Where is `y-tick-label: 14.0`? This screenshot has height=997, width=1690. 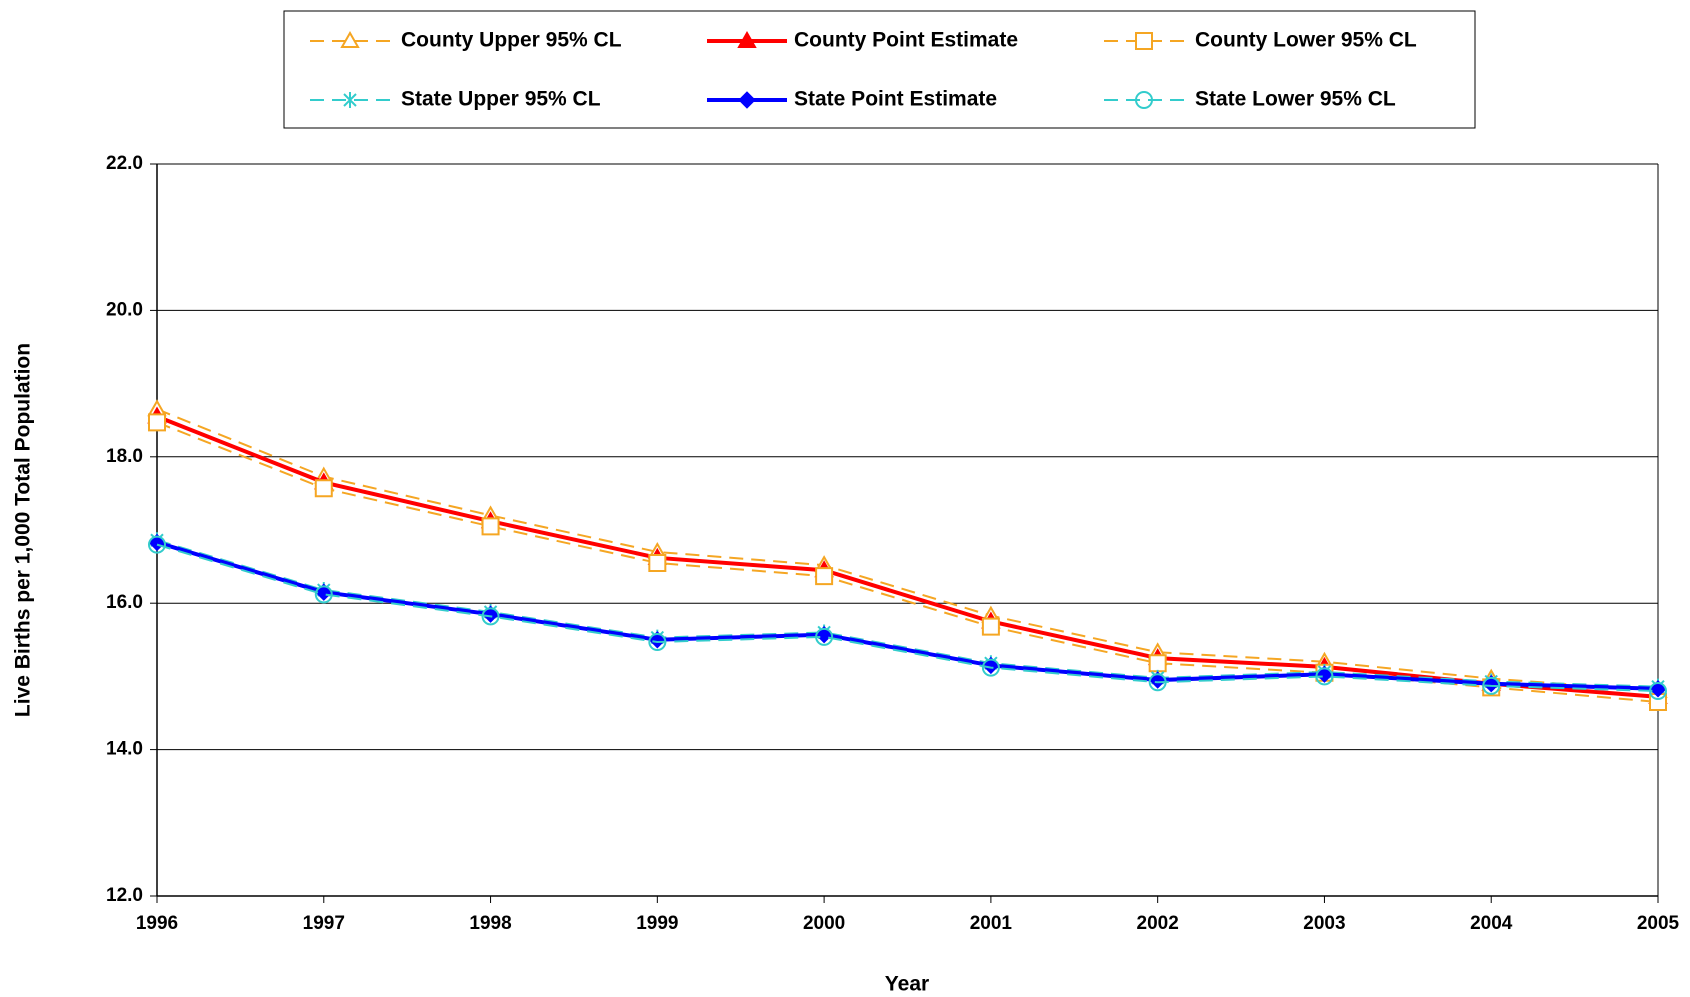
y-tick-label: 14.0 is located at coordinates (124, 749).